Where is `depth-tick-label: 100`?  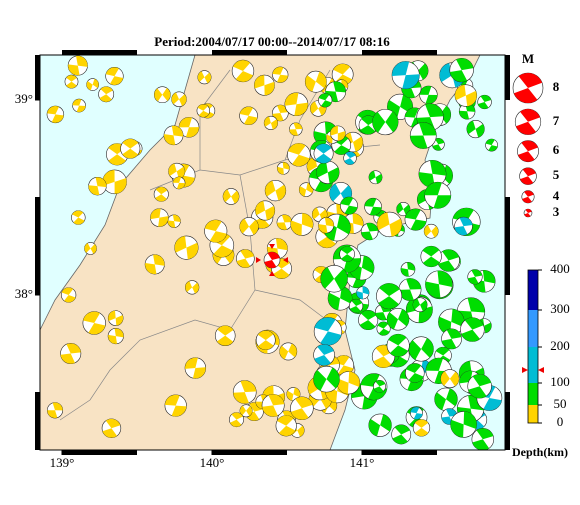 depth-tick-label: 100 is located at coordinates (560, 381).